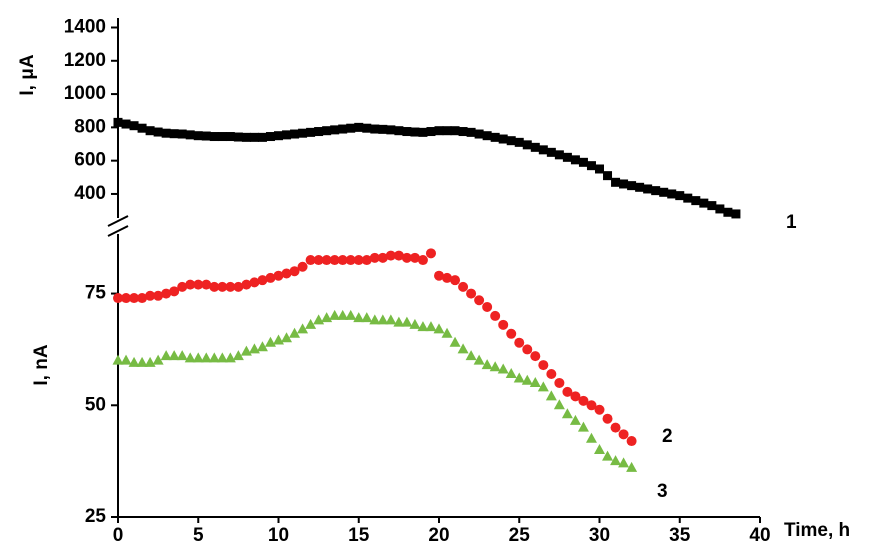 The width and height of the screenshot is (874, 556). What do you see at coordinates (791, 222) in the screenshot?
I see `series-label: 1` at bounding box center [791, 222].